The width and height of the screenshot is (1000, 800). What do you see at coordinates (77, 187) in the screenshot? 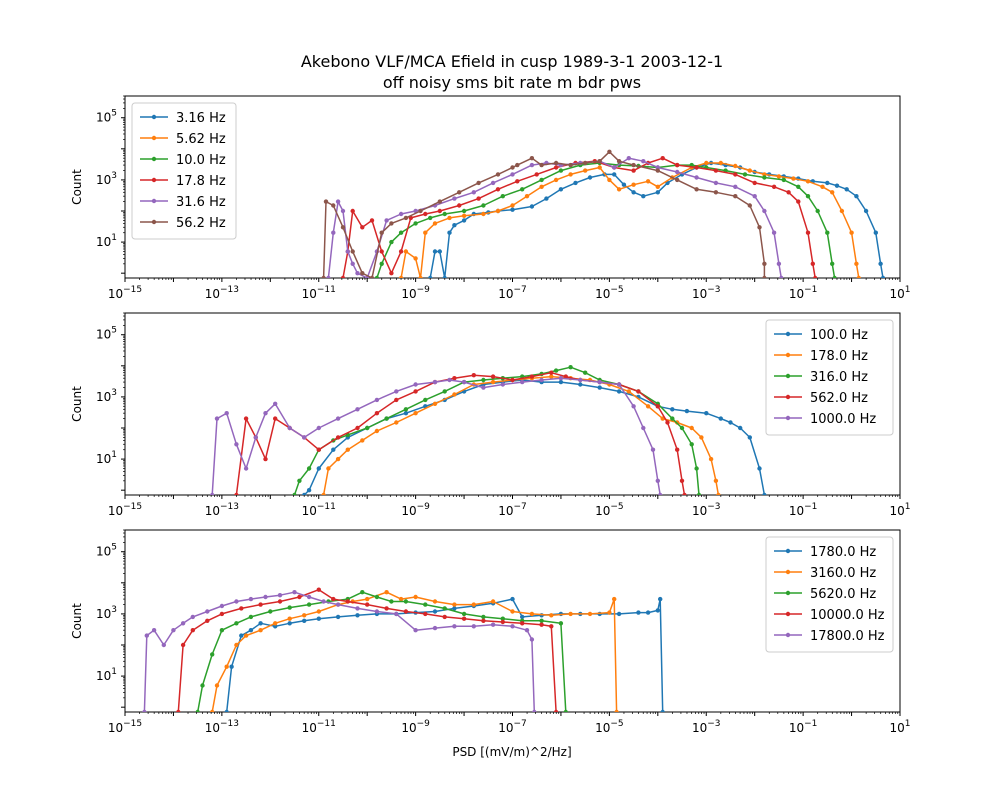
I see `y-axis-label: Count` at bounding box center [77, 187].